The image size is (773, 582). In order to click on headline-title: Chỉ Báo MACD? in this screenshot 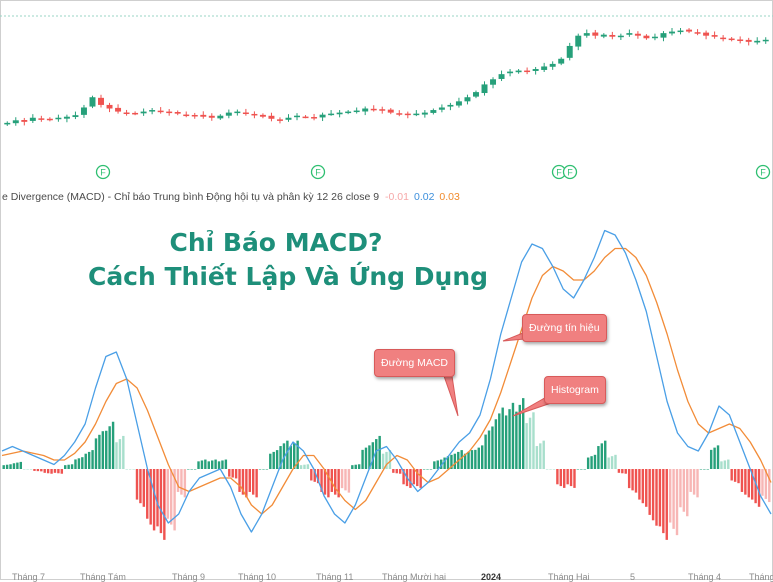, I will do `click(276, 242)`.